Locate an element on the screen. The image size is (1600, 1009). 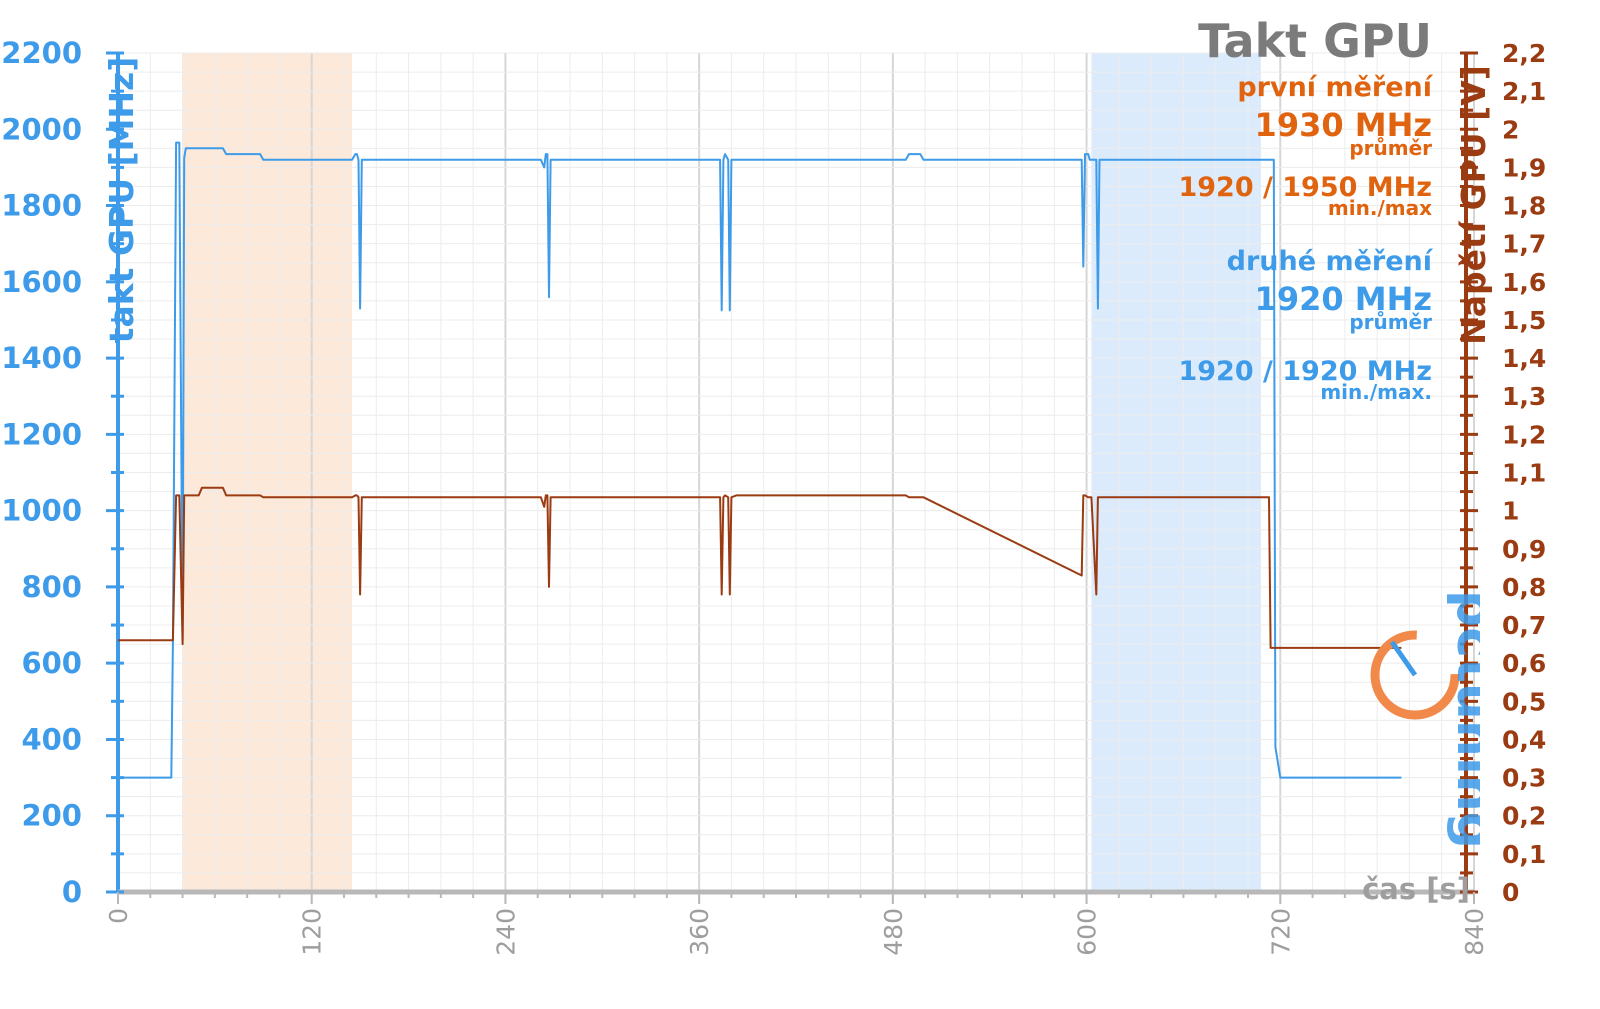
x-tick-label: 720 is located at coordinates (1280, 932).